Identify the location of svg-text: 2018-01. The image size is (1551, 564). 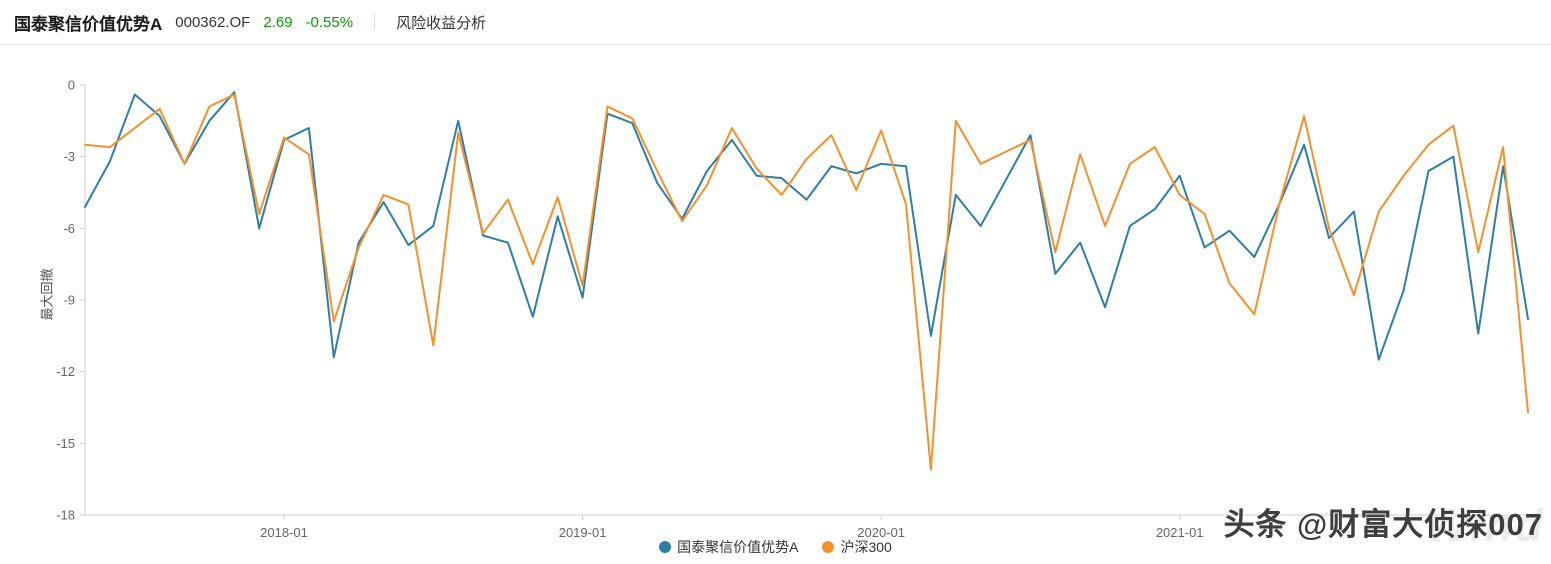
(284, 532).